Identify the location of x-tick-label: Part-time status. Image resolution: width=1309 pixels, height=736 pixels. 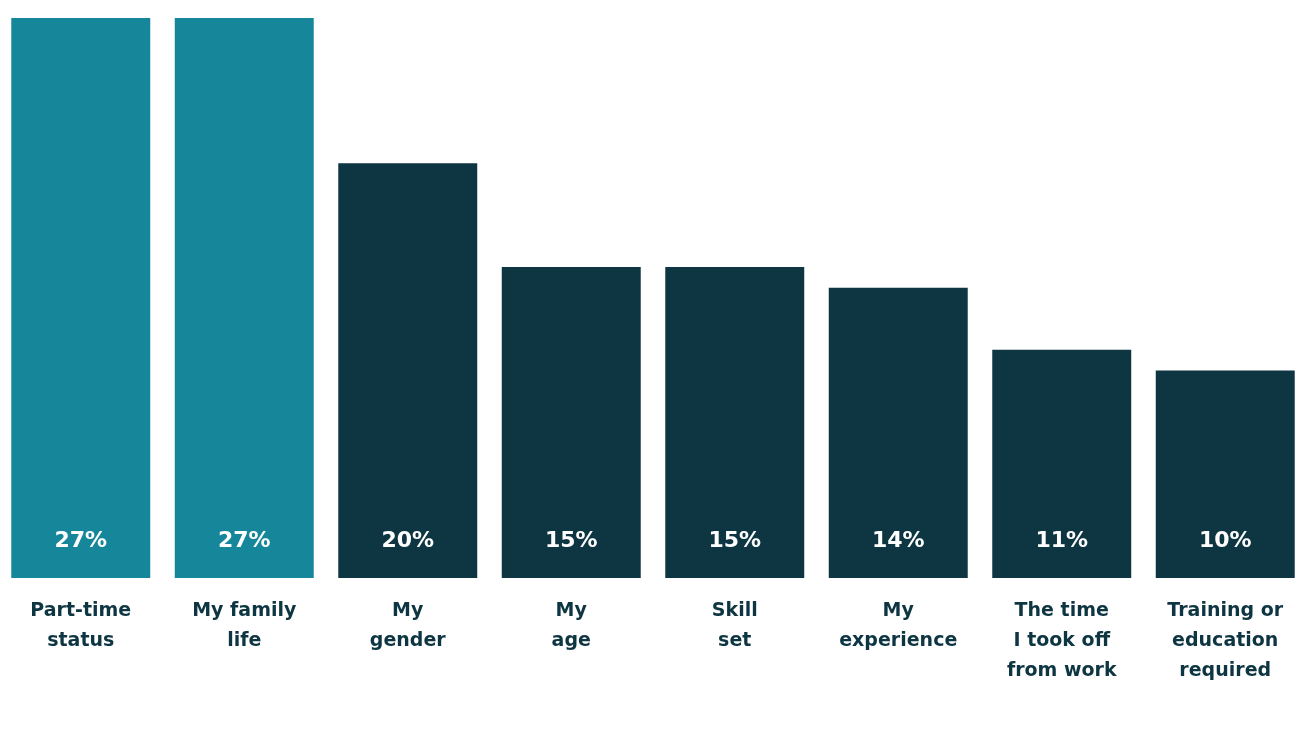
(81, 623).